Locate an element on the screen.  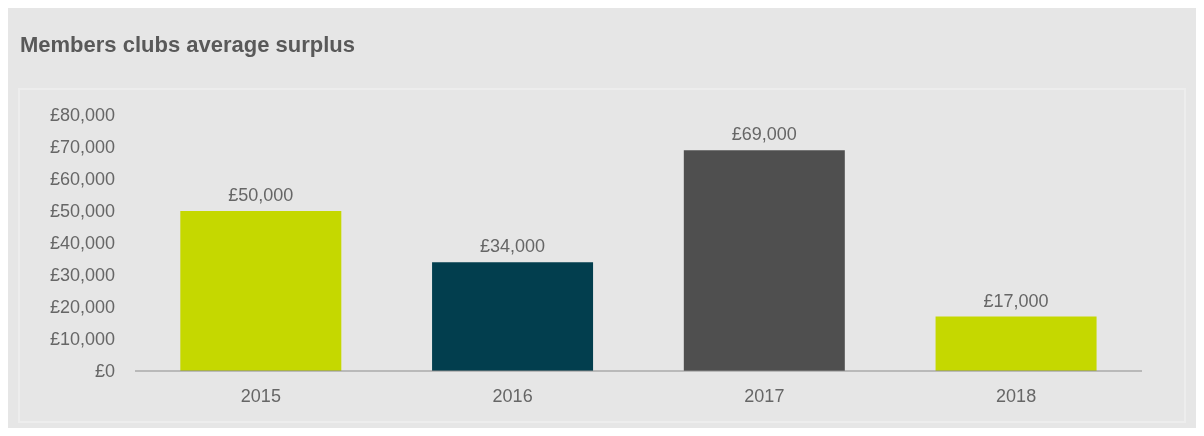
data-label: £34,000 is located at coordinates (513, 246).